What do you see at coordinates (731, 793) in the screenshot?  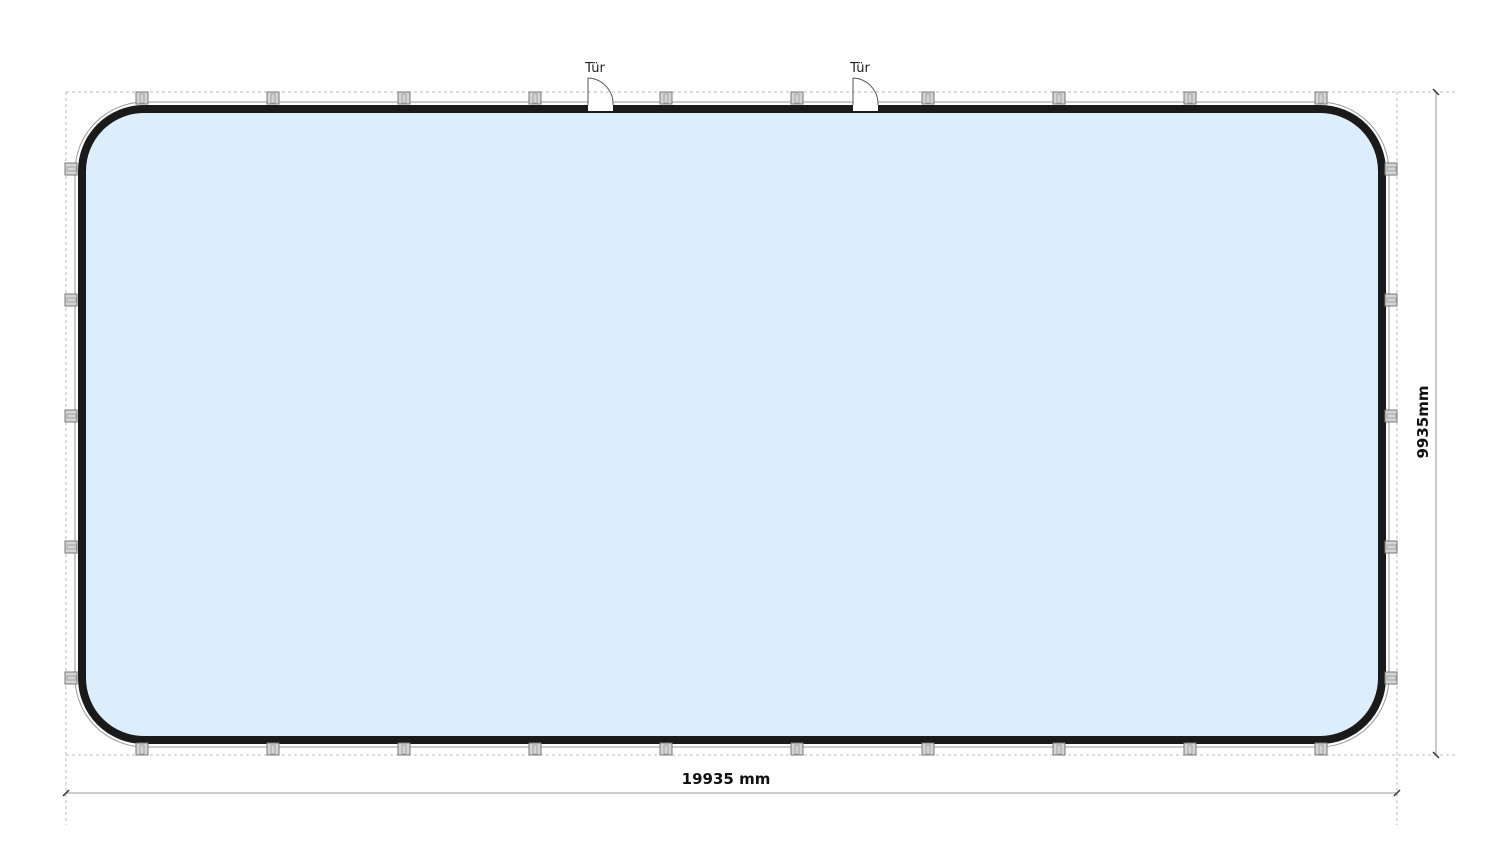 I see `width-dimension-line` at bounding box center [731, 793].